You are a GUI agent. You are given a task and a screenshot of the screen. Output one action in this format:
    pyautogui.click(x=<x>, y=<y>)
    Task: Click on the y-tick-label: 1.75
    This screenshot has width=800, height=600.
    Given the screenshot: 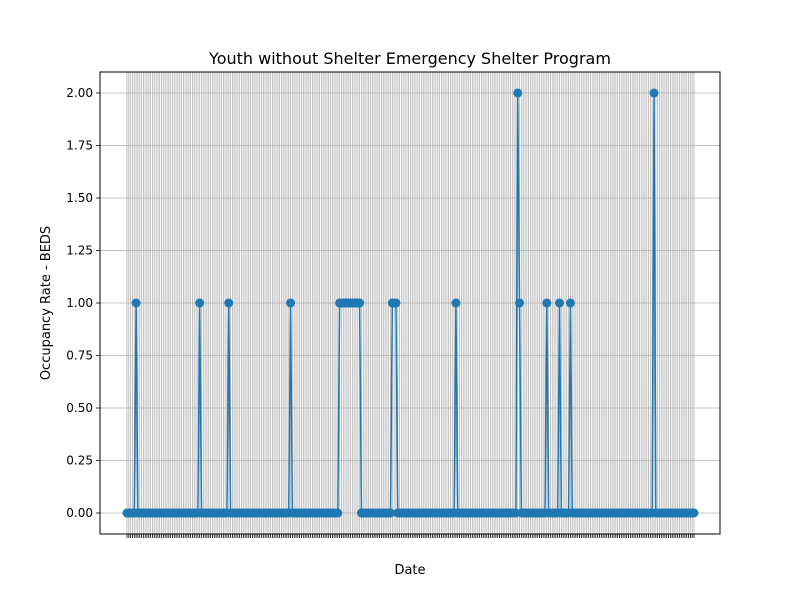 What is the action you would take?
    pyautogui.click(x=79, y=146)
    